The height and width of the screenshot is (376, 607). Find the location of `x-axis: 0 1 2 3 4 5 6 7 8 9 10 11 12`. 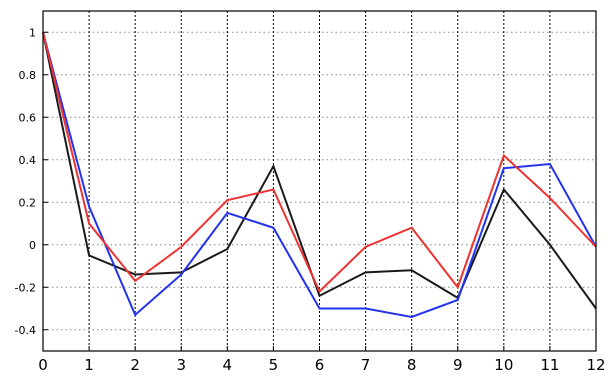

x-axis: 0 1 2 3 4 5 6 7 8 9 10 11 12 is located at coordinates (322, 360).